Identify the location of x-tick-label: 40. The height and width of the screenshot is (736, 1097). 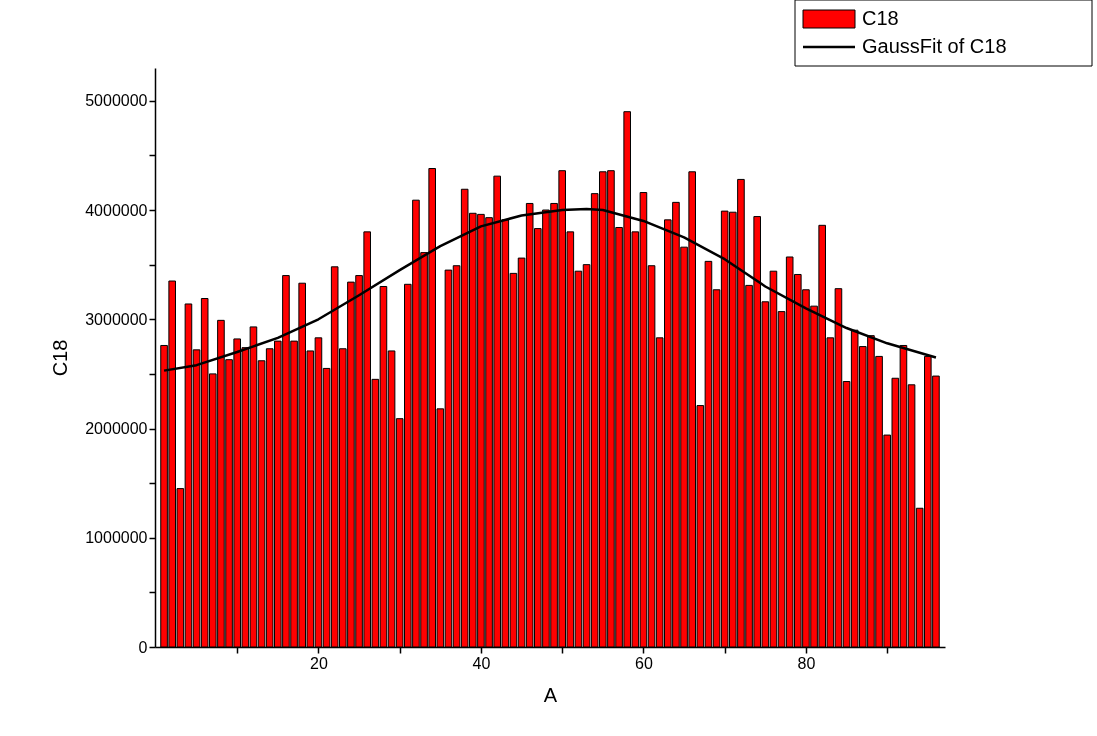
(481, 663).